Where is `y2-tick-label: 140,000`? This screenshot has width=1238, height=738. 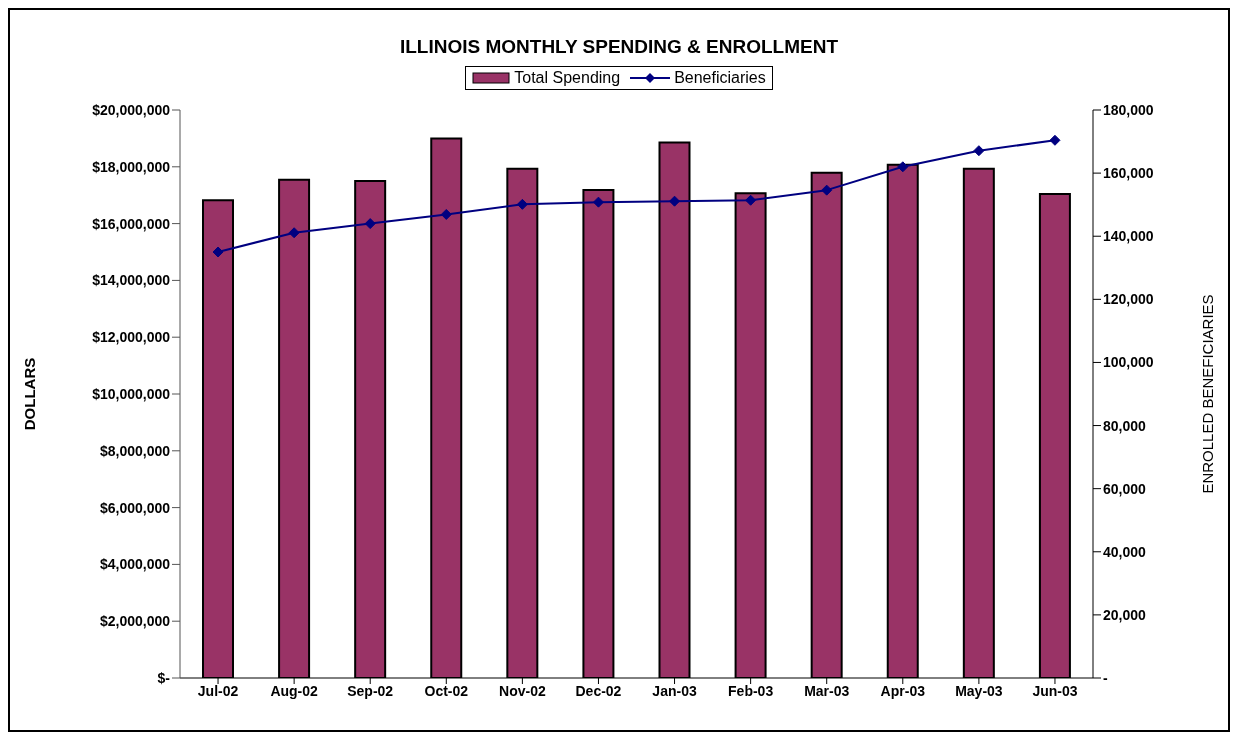
y2-tick-label: 140,000 is located at coordinates (1128, 236).